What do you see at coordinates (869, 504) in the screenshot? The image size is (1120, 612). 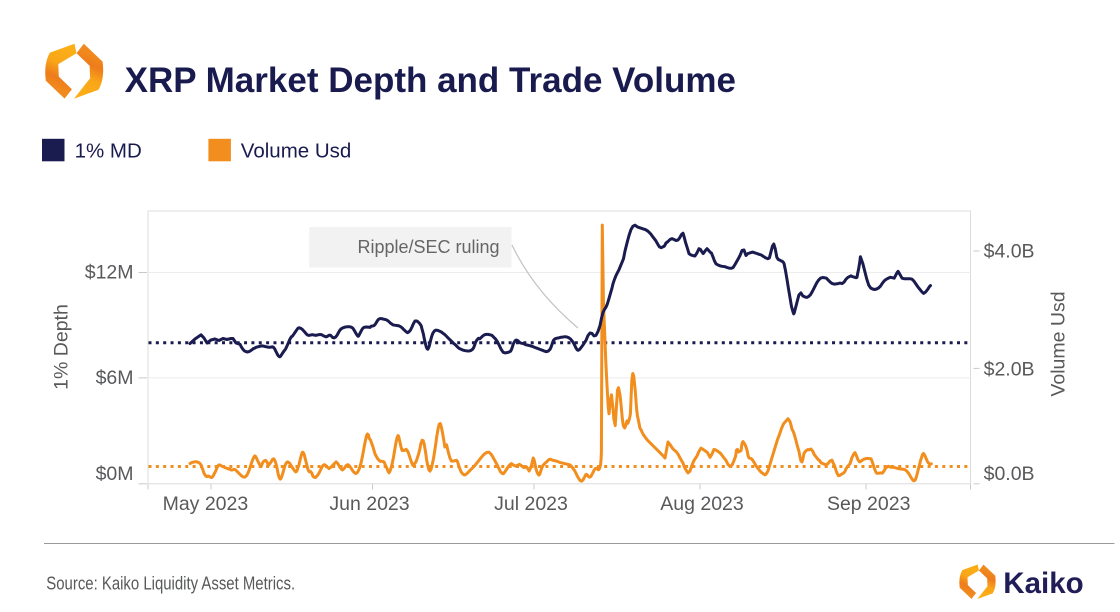 I see `svg-text: Sep 2023` at bounding box center [869, 504].